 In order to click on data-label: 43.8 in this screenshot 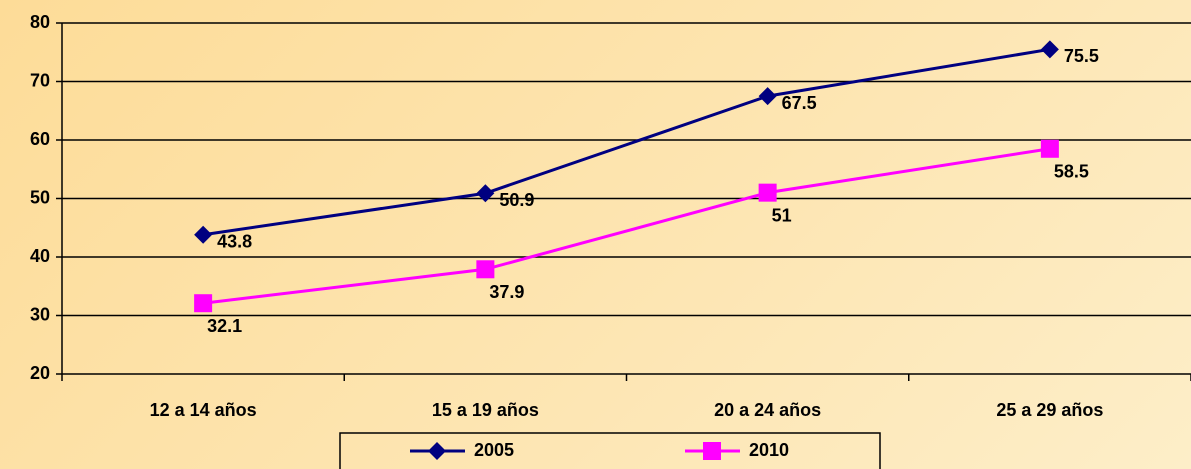, I will do `click(234, 242)`.